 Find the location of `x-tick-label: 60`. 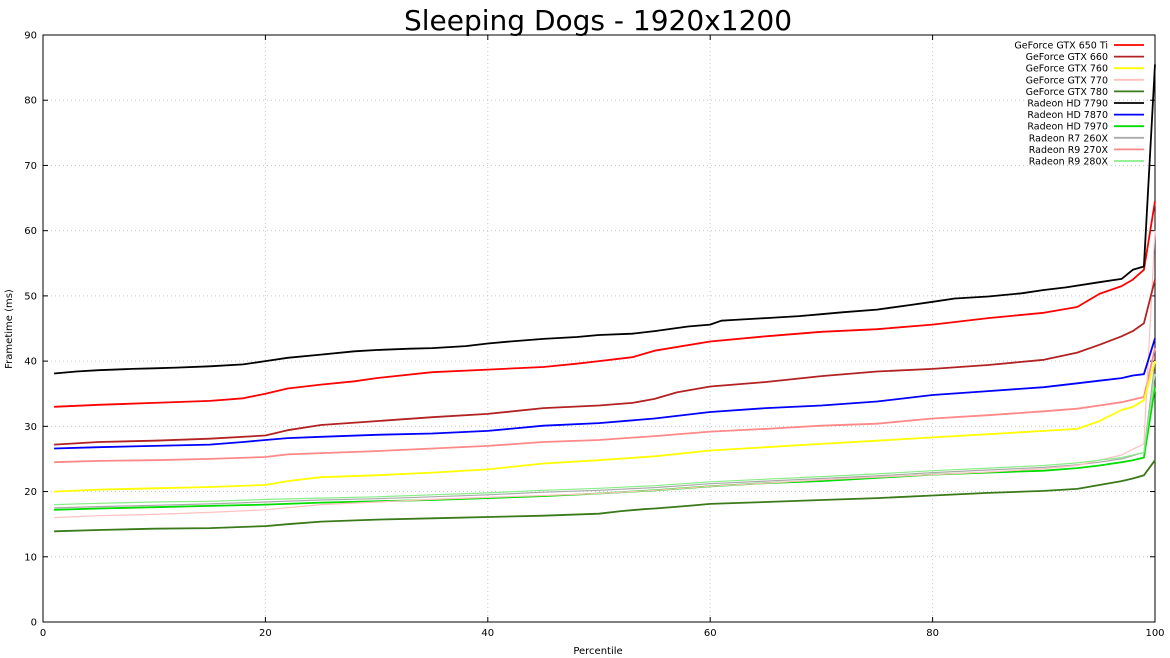

x-tick-label: 60 is located at coordinates (710, 633).